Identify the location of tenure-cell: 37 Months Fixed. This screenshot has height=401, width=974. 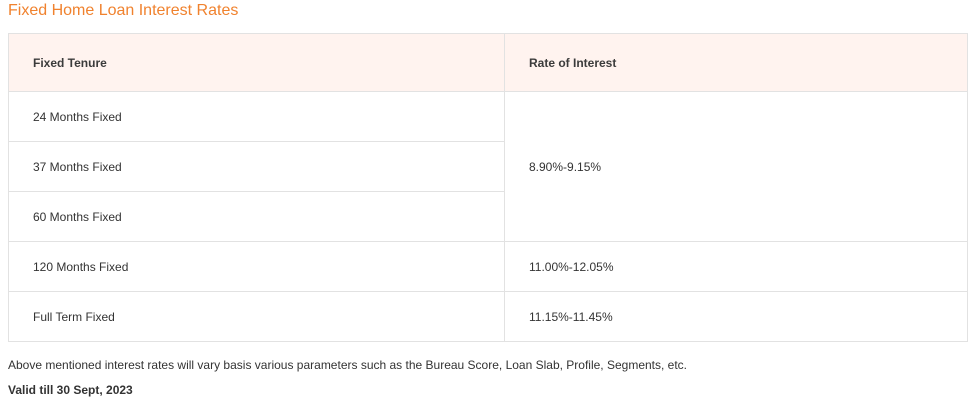
(256, 166).